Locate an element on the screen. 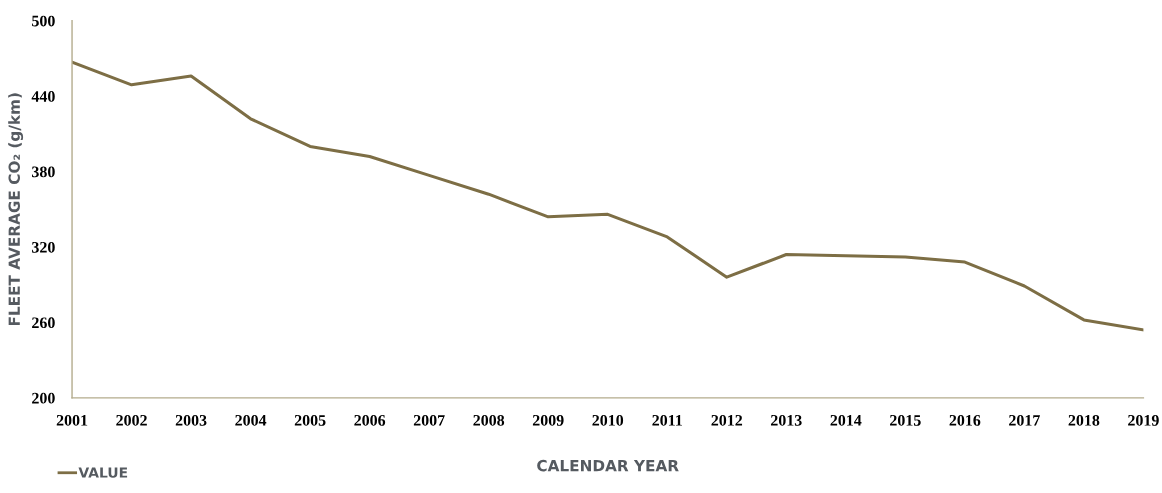 The width and height of the screenshot is (1162, 493). x-tick-label: 2015 is located at coordinates (905, 420).